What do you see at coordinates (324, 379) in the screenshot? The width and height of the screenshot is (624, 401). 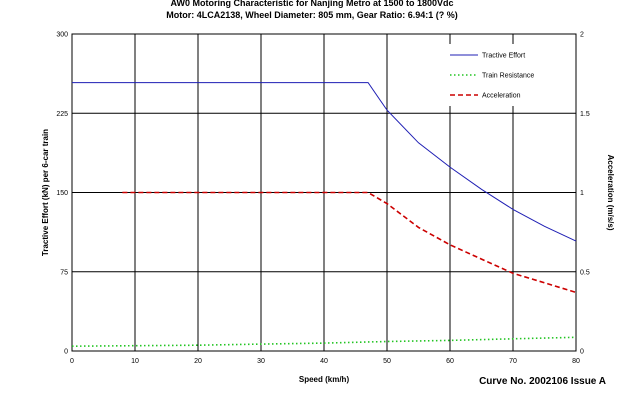 I see `x-axis-label: Speed (km/h)` at bounding box center [324, 379].